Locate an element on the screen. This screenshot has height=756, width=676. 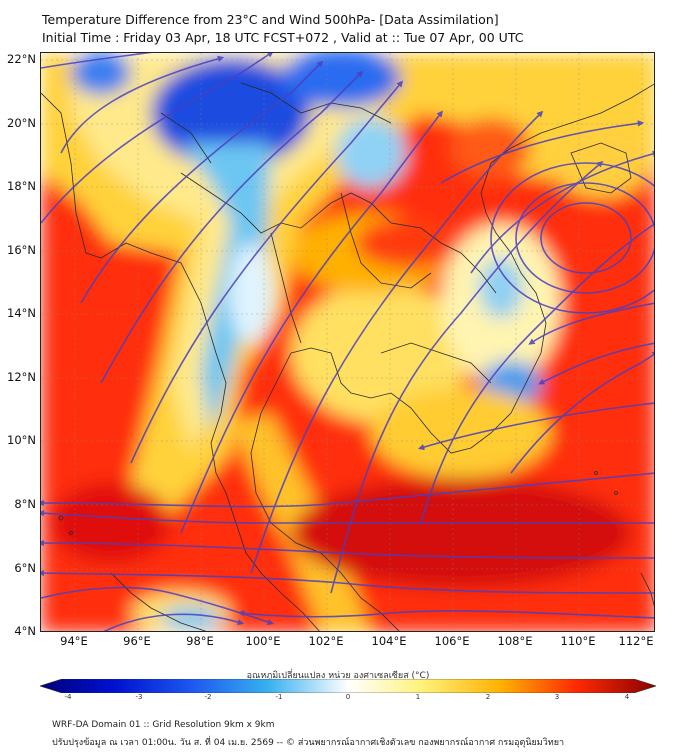
colorbar is located at coordinates (348, 686).